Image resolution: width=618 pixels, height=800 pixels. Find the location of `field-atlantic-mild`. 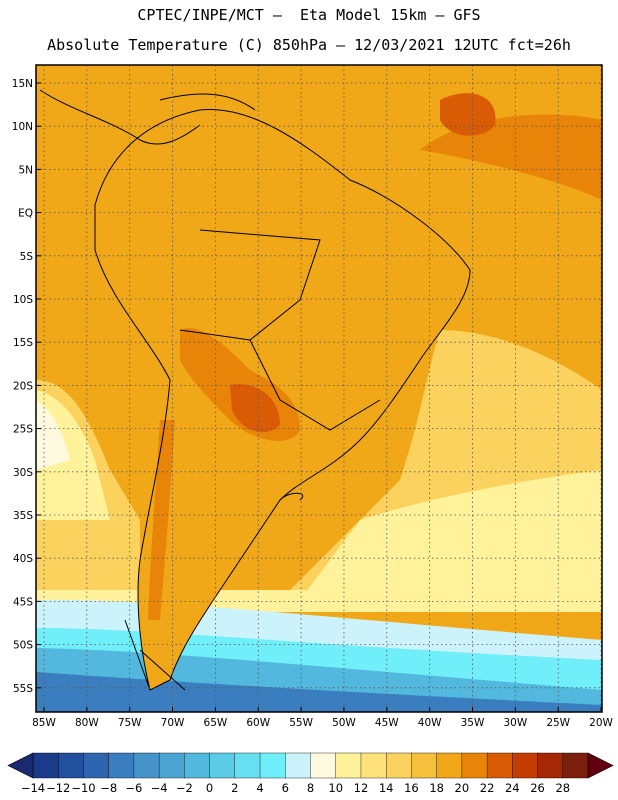

field-atlantic-mild is located at coordinates (451, 535).